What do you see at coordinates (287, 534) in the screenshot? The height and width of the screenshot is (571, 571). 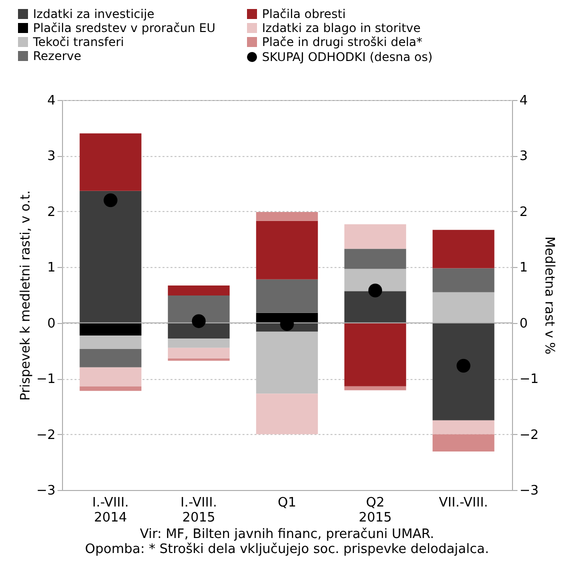 I see `text: Vir: MF, Bilten javnih financ, preračuni UMAR.` at bounding box center [287, 534].